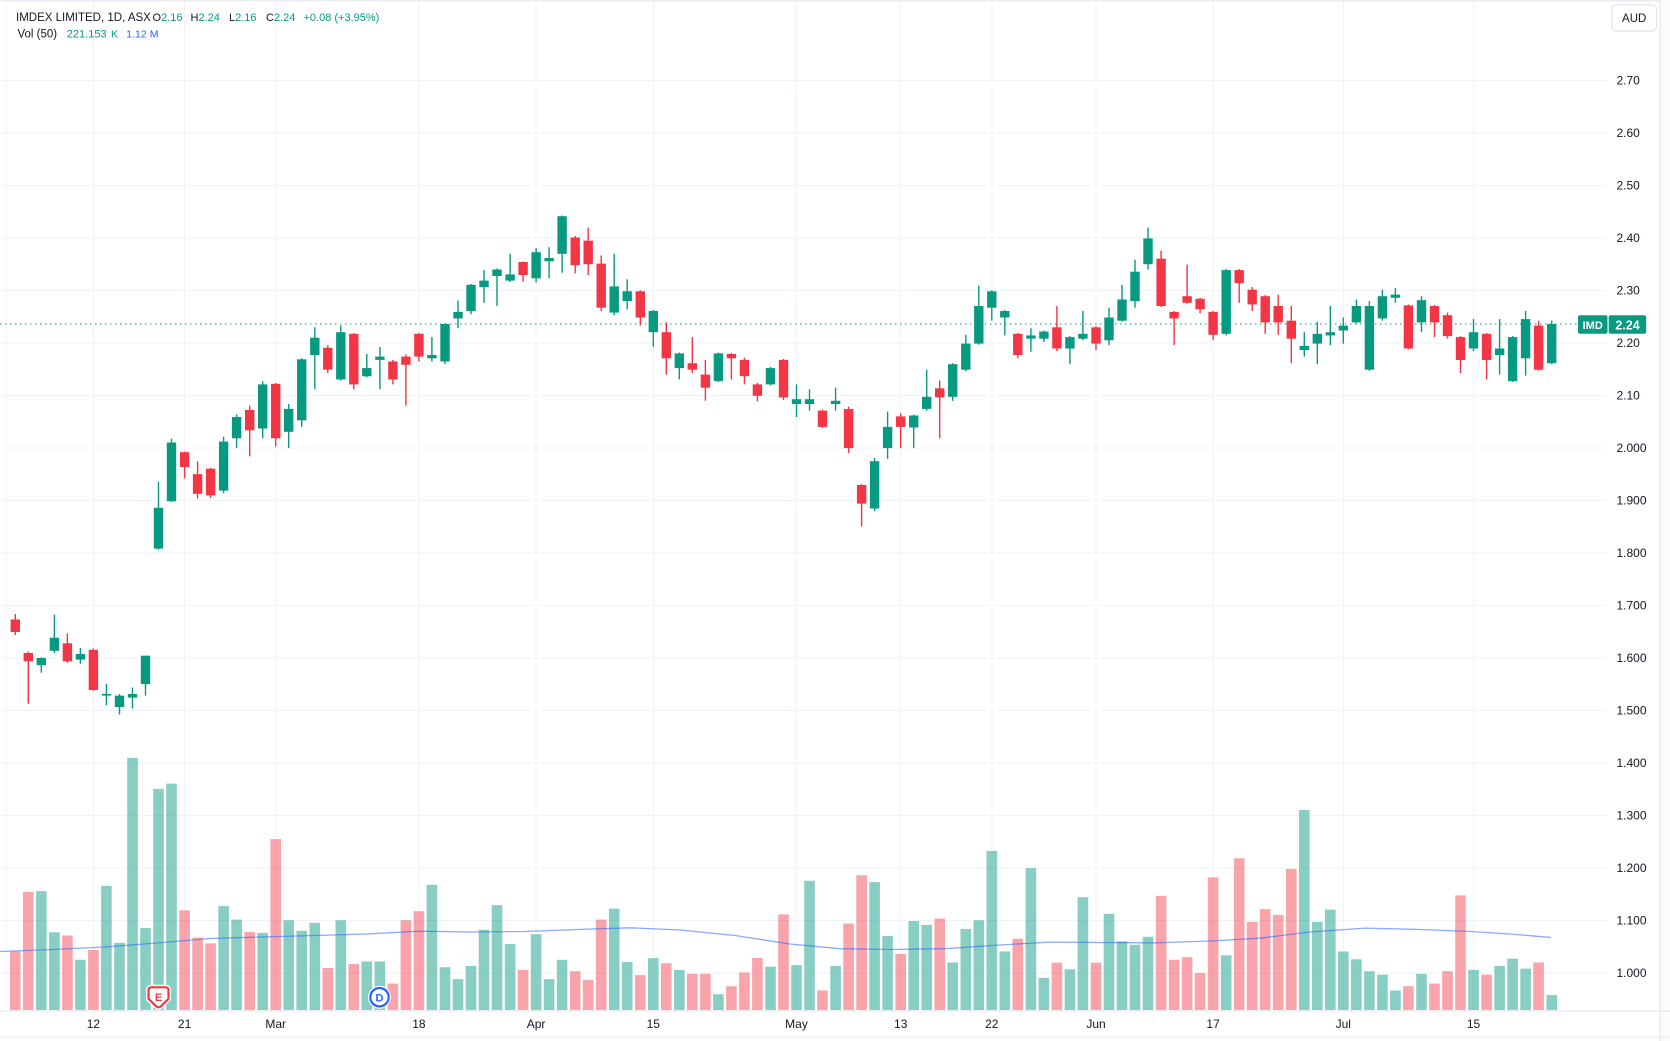 The image size is (1670, 1041). What do you see at coordinates (1627, 325) in the screenshot?
I see `svg-text: 2.24` at bounding box center [1627, 325].